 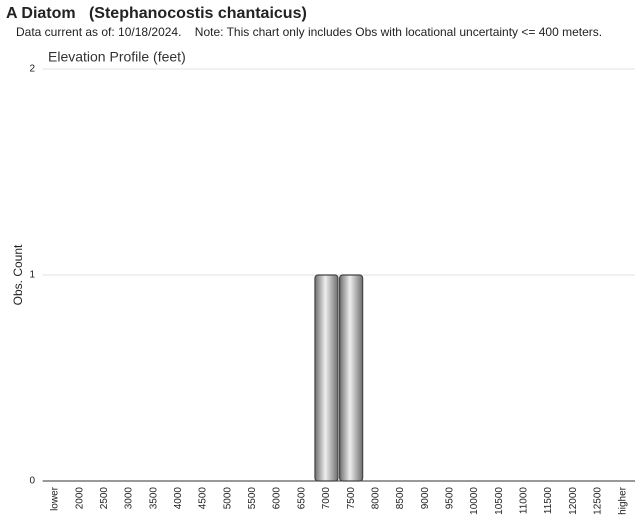 What do you see at coordinates (450, 498) in the screenshot?
I see `x-tick-label: 9500` at bounding box center [450, 498].